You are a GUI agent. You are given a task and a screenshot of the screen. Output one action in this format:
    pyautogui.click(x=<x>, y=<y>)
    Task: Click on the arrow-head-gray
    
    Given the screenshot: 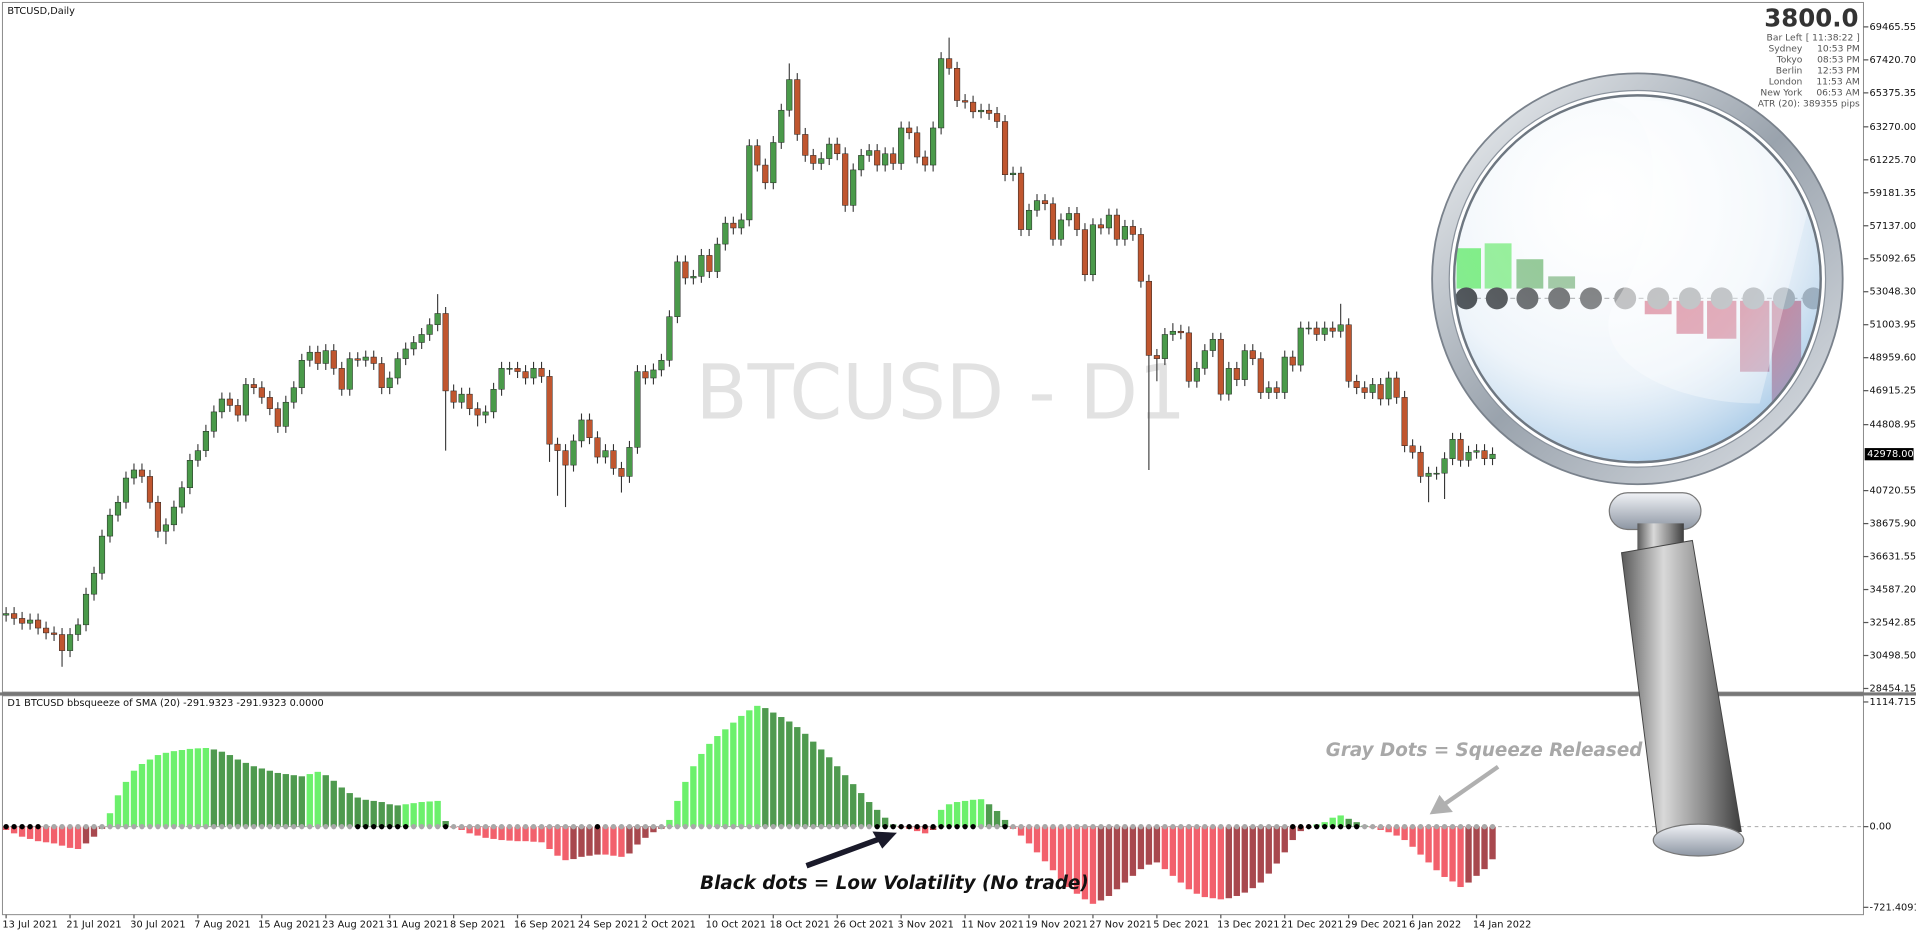 What is the action you would take?
    pyautogui.click(x=1441, y=804)
    